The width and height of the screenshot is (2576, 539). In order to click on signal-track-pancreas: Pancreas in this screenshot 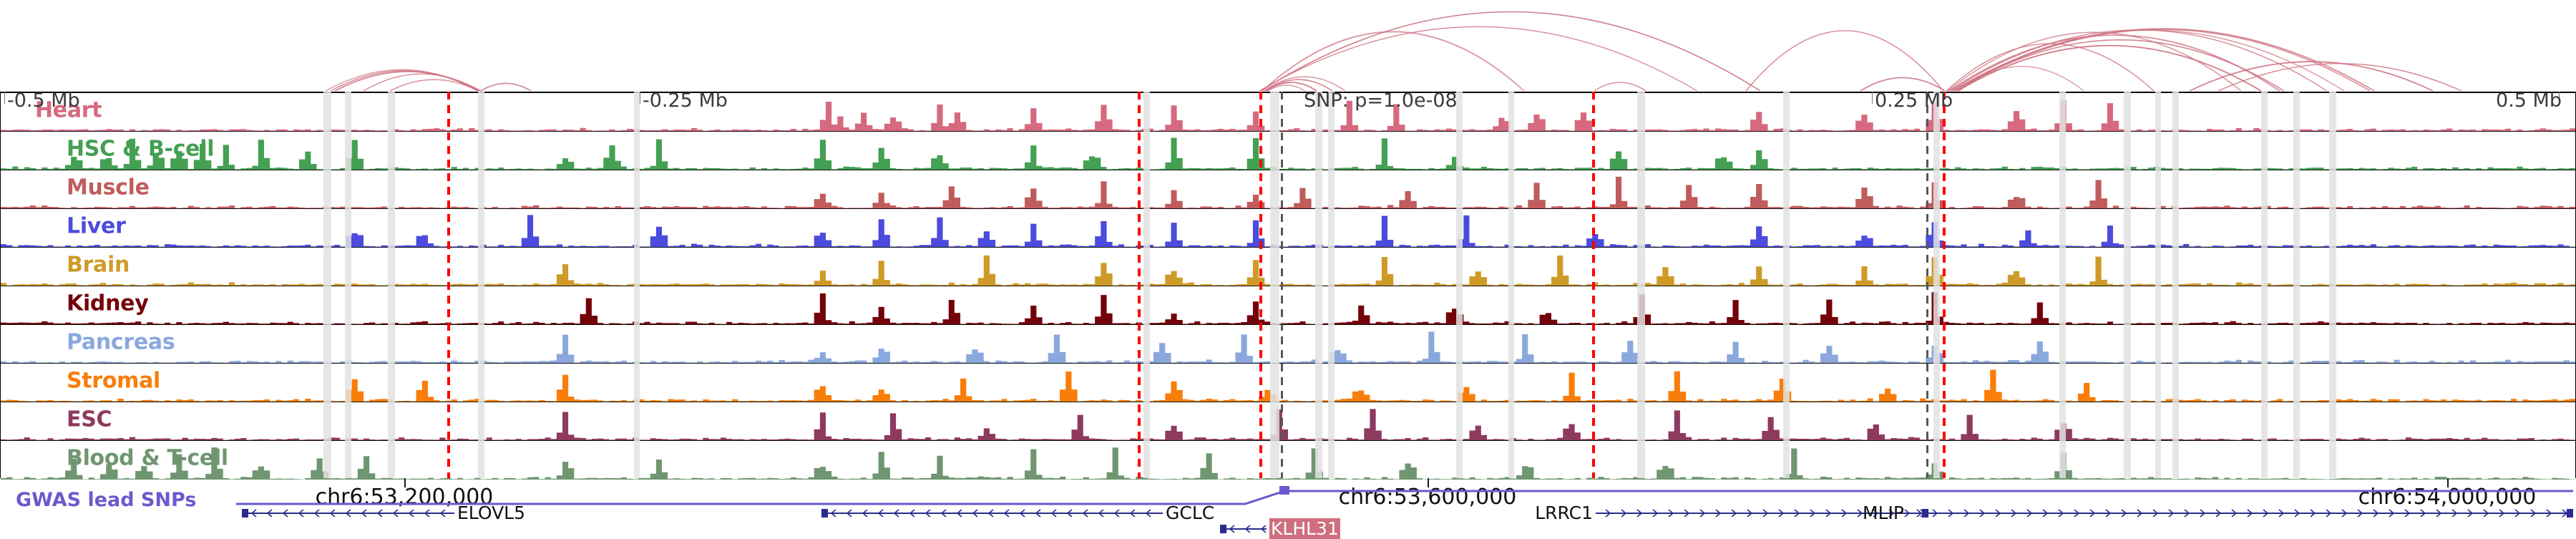, I will do `click(1288, 344)`.